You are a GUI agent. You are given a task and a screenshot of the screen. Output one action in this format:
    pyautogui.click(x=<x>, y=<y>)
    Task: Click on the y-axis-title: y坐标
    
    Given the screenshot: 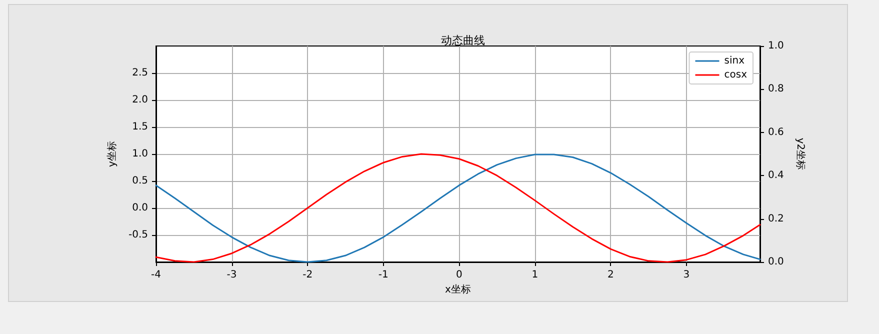 What is the action you would take?
    pyautogui.click(x=112, y=154)
    